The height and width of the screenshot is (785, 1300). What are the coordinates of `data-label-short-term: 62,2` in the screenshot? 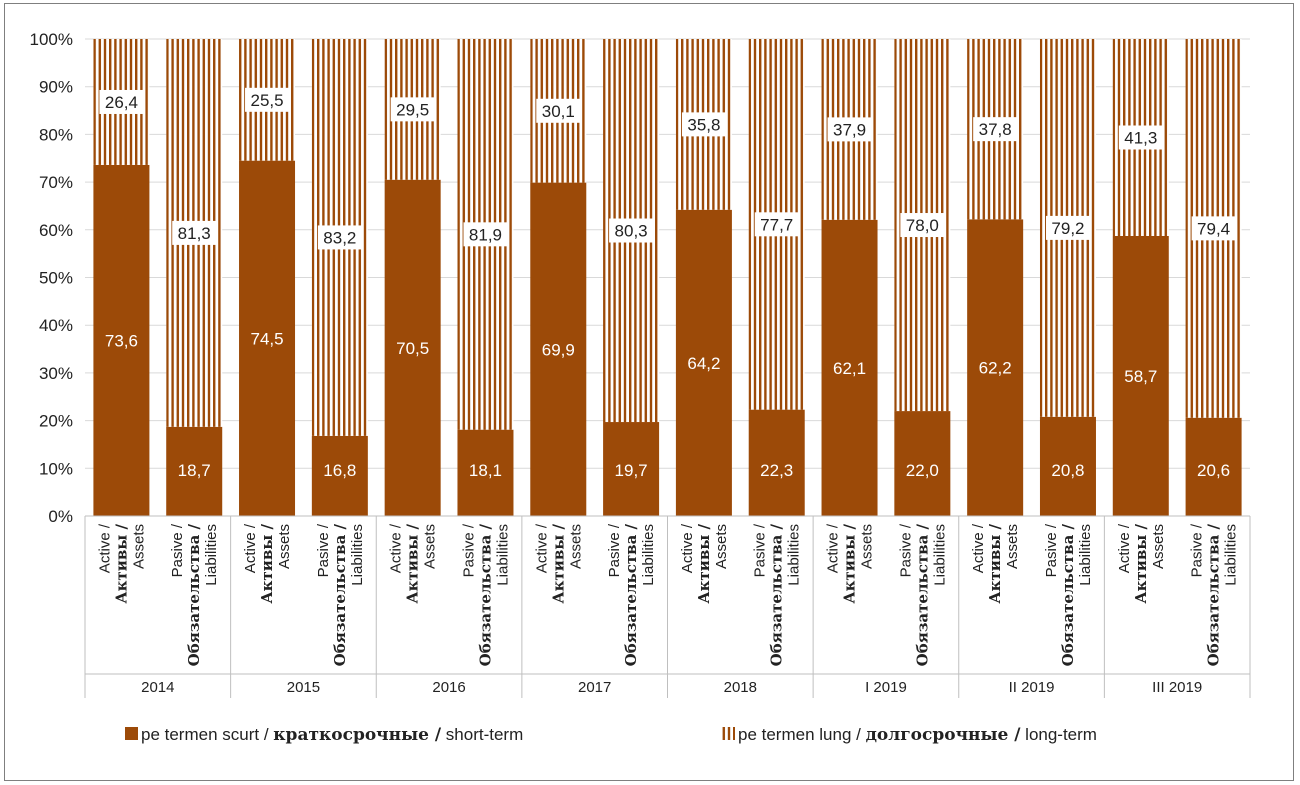 It's located at (995, 368).